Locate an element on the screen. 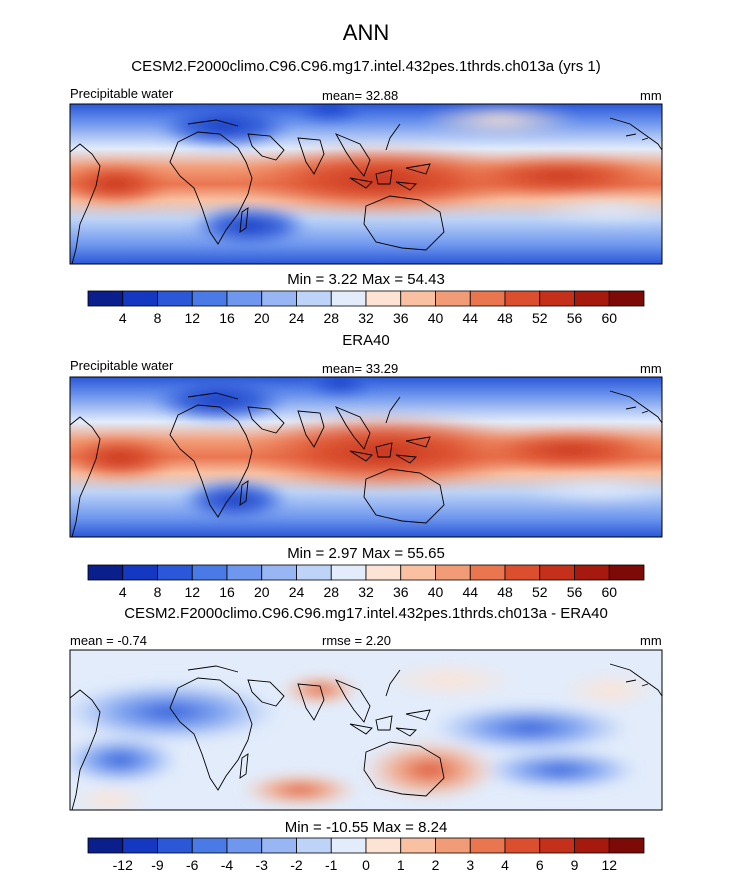  panel-1-variable-label: Precipitable water is located at coordinates (122, 93).